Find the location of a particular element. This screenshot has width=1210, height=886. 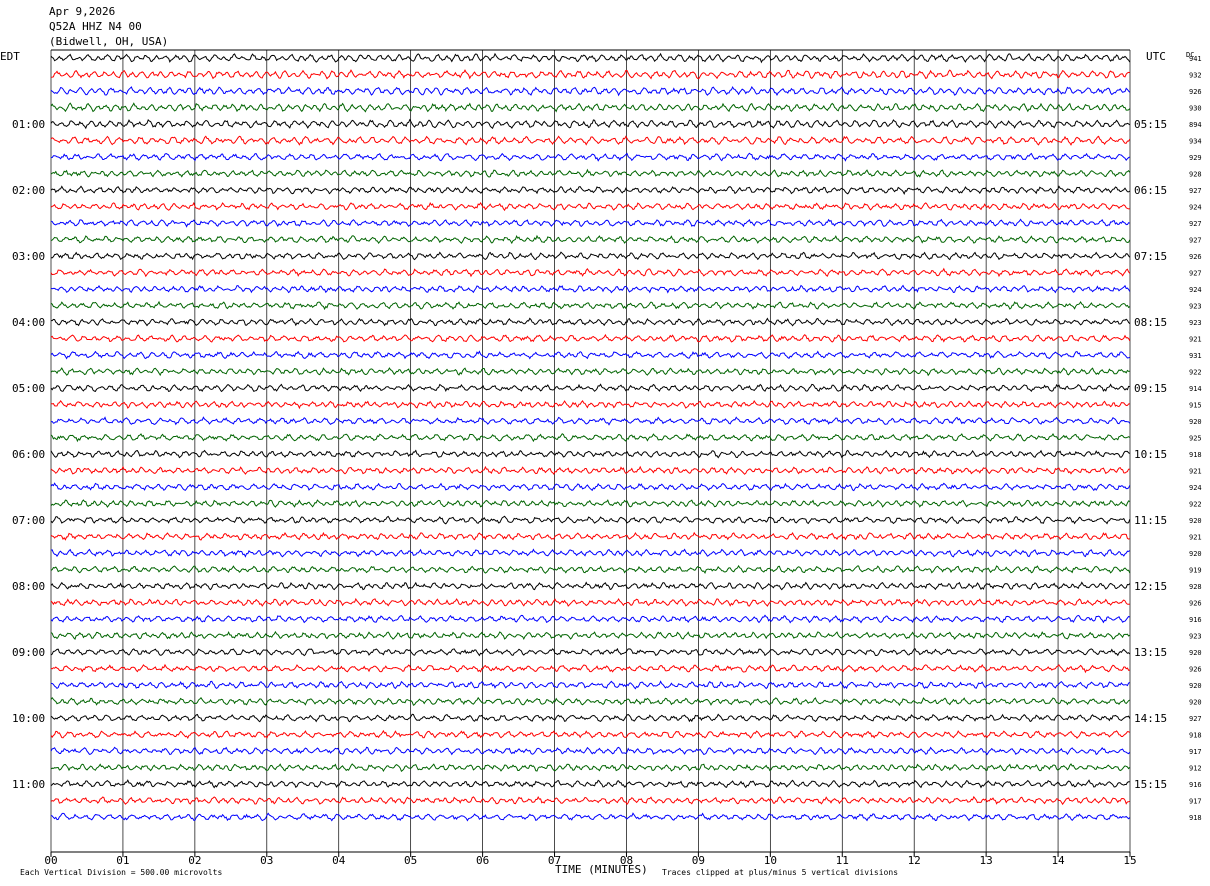

dc-offset-label: 922 is located at coordinates (1195, 373).